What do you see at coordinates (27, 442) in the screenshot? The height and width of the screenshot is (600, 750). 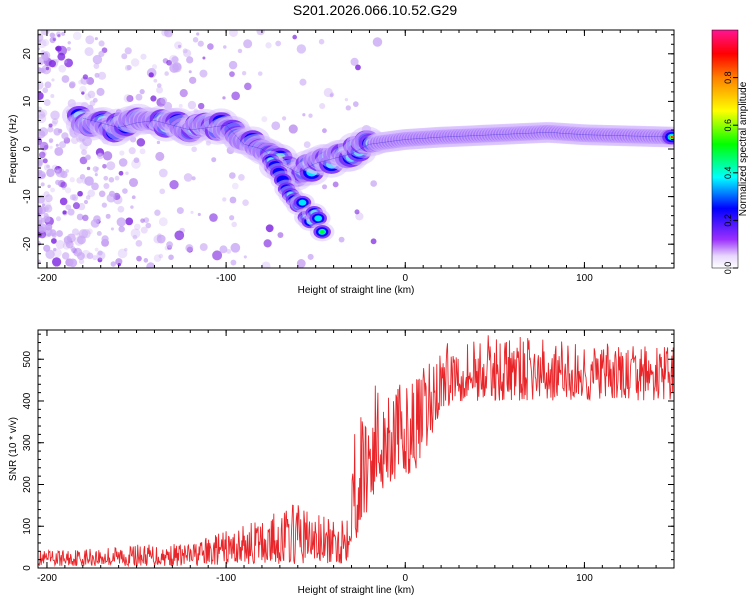 I see `bottom-y-tick-label: 300` at bounding box center [27, 442].